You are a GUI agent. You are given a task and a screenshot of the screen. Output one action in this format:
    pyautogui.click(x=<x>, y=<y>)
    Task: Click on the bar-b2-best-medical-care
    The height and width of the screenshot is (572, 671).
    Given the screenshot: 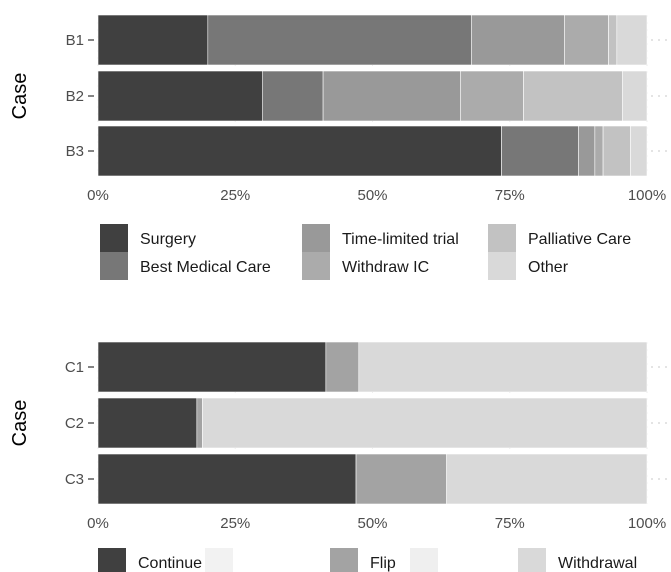 What is the action you would take?
    pyautogui.click(x=293, y=96)
    